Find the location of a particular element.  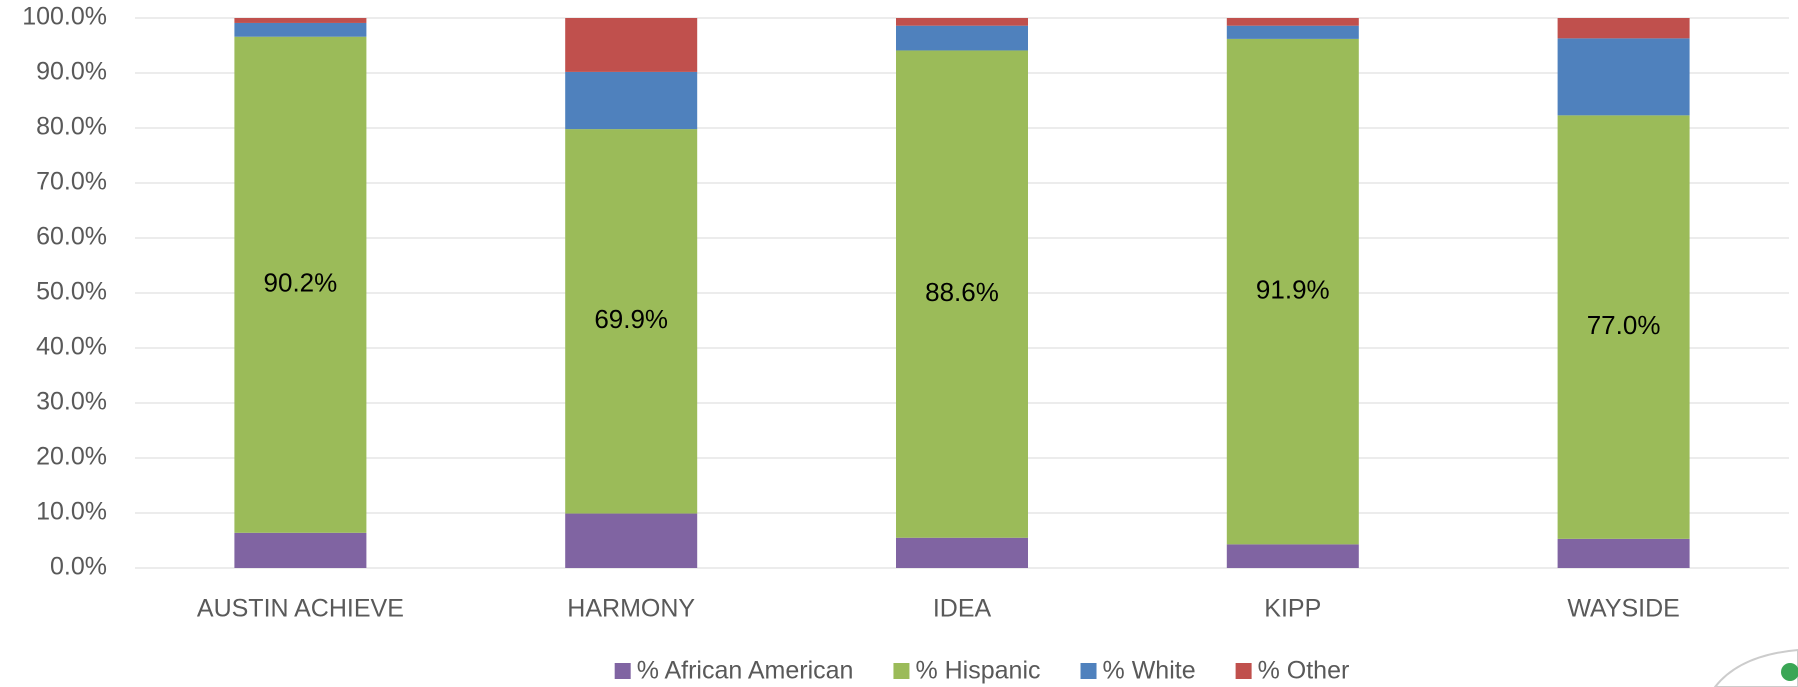

value-label: 91.9% is located at coordinates (1293, 290).